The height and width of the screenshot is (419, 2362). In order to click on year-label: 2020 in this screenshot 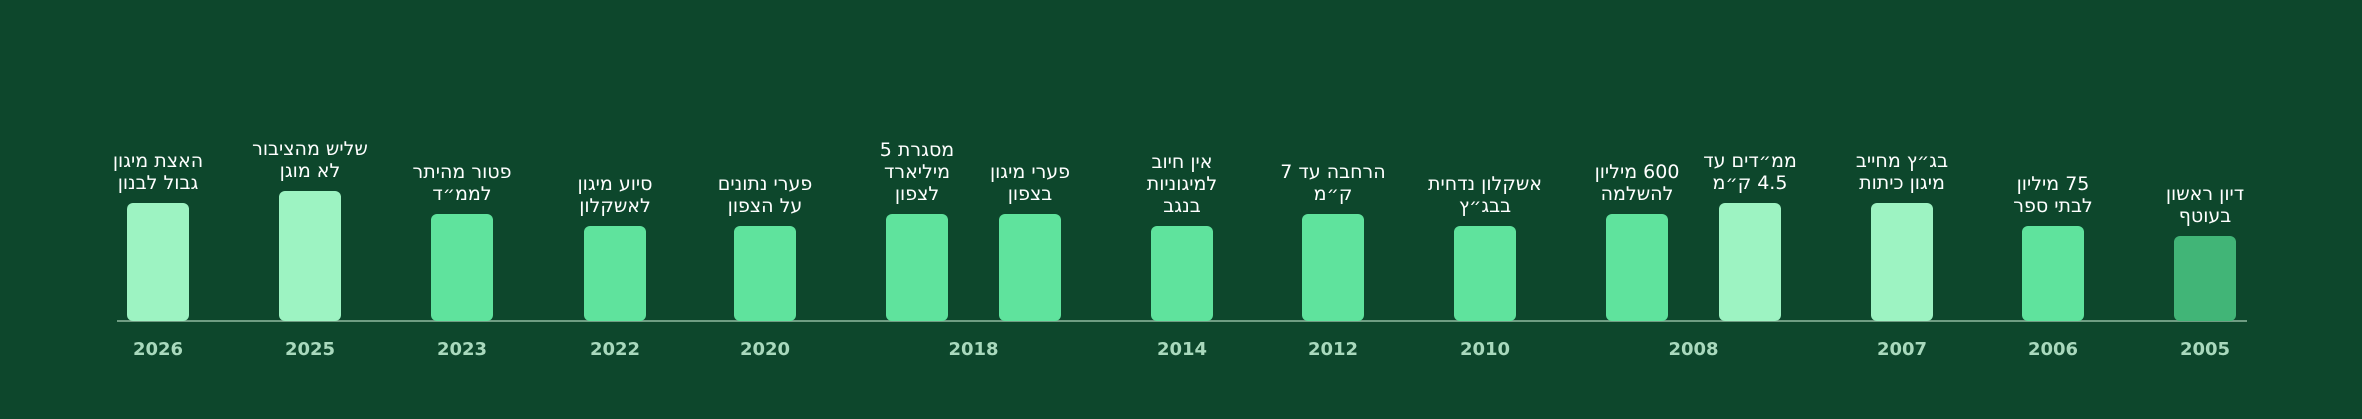, I will do `click(765, 349)`.